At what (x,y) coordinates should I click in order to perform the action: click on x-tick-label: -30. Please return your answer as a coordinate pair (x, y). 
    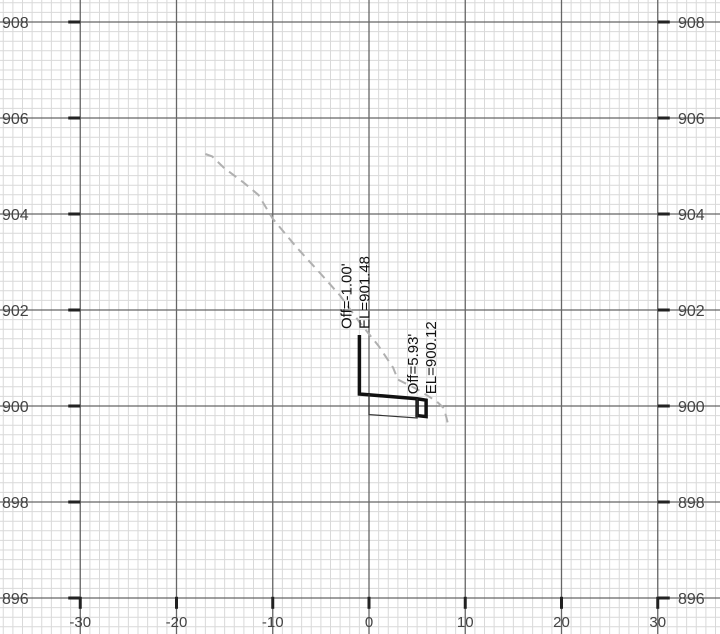
    Looking at the image, I should click on (80, 622).